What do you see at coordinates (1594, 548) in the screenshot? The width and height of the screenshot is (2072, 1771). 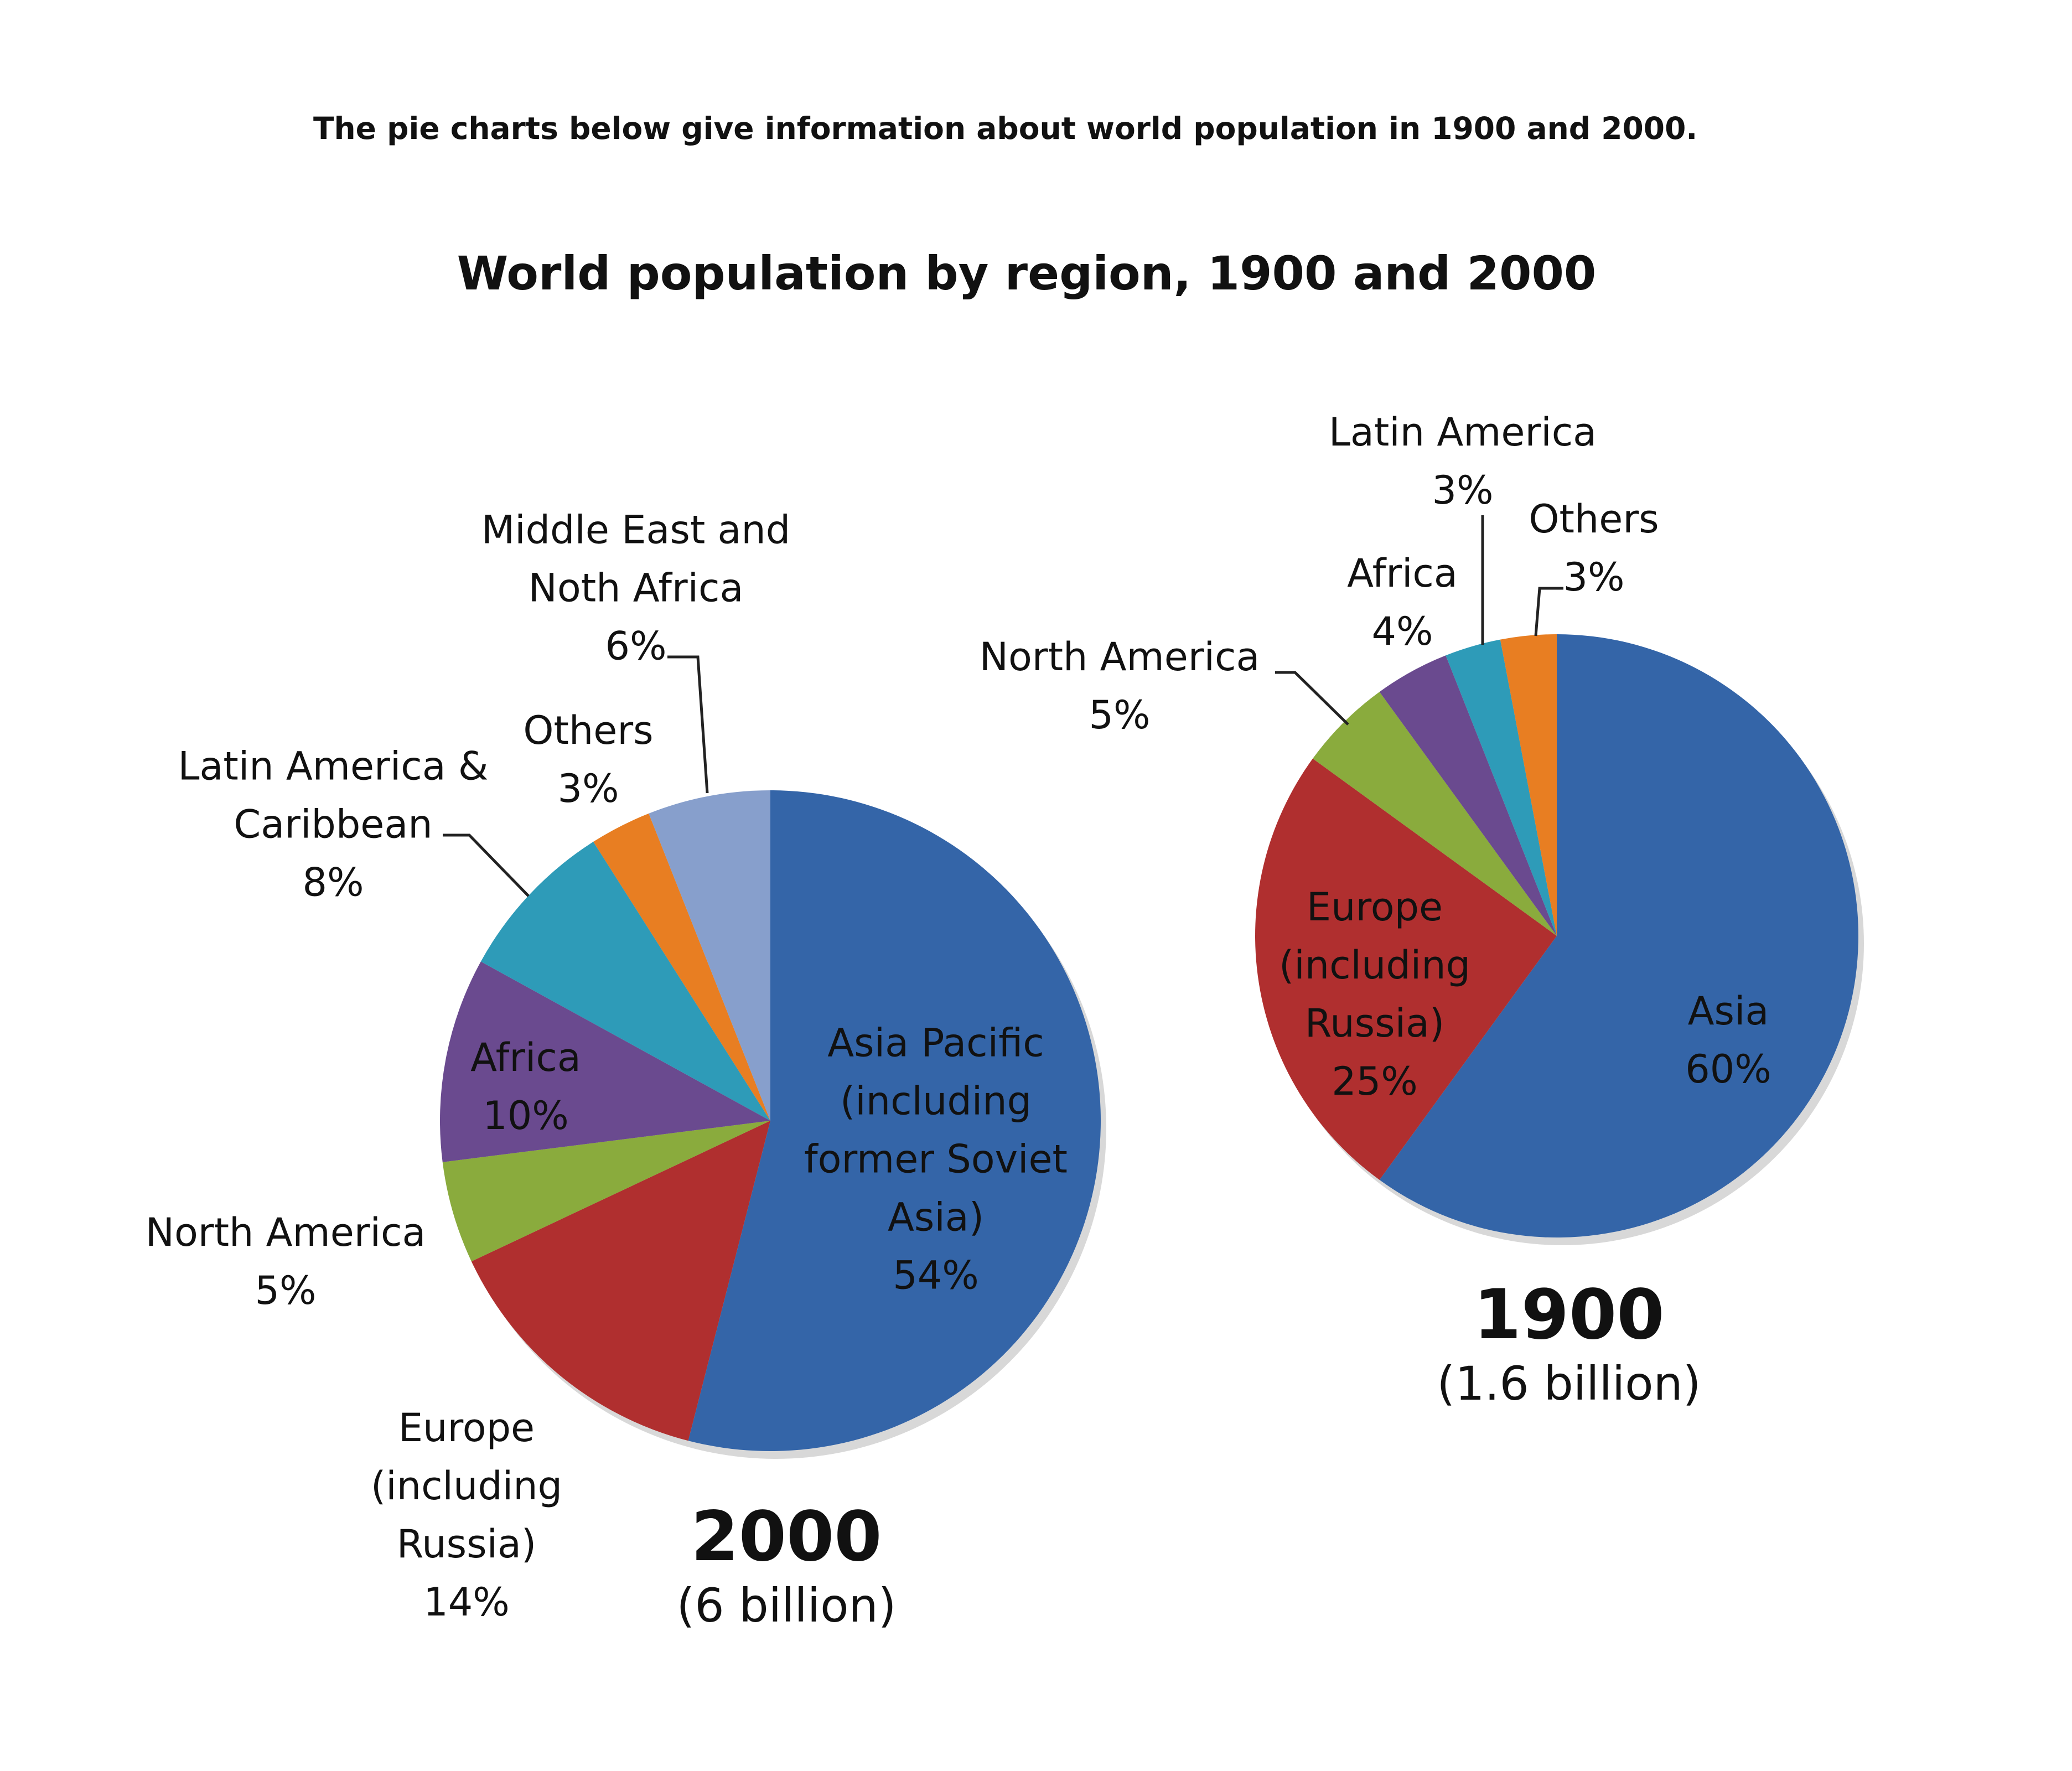 I see `label-others-1900: Others 3%` at bounding box center [1594, 548].